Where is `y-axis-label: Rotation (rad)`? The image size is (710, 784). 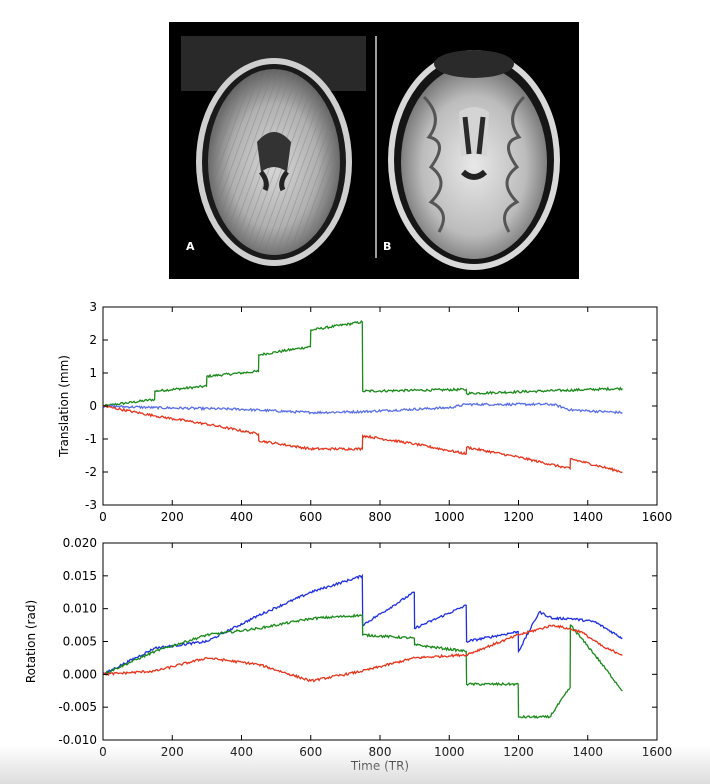
y-axis-label: Rotation (rad) is located at coordinates (31, 641).